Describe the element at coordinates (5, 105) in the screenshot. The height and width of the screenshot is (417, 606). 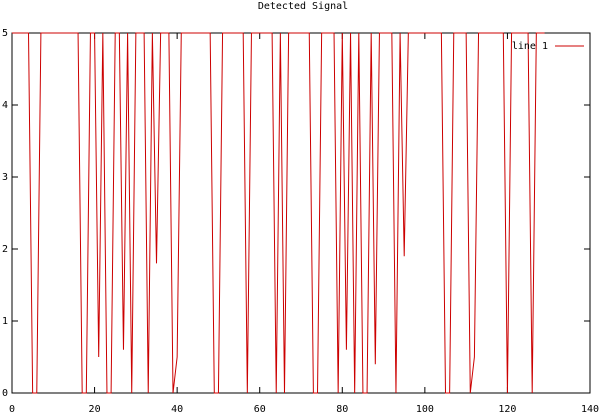
I see `y-tick-label: 4` at that location.